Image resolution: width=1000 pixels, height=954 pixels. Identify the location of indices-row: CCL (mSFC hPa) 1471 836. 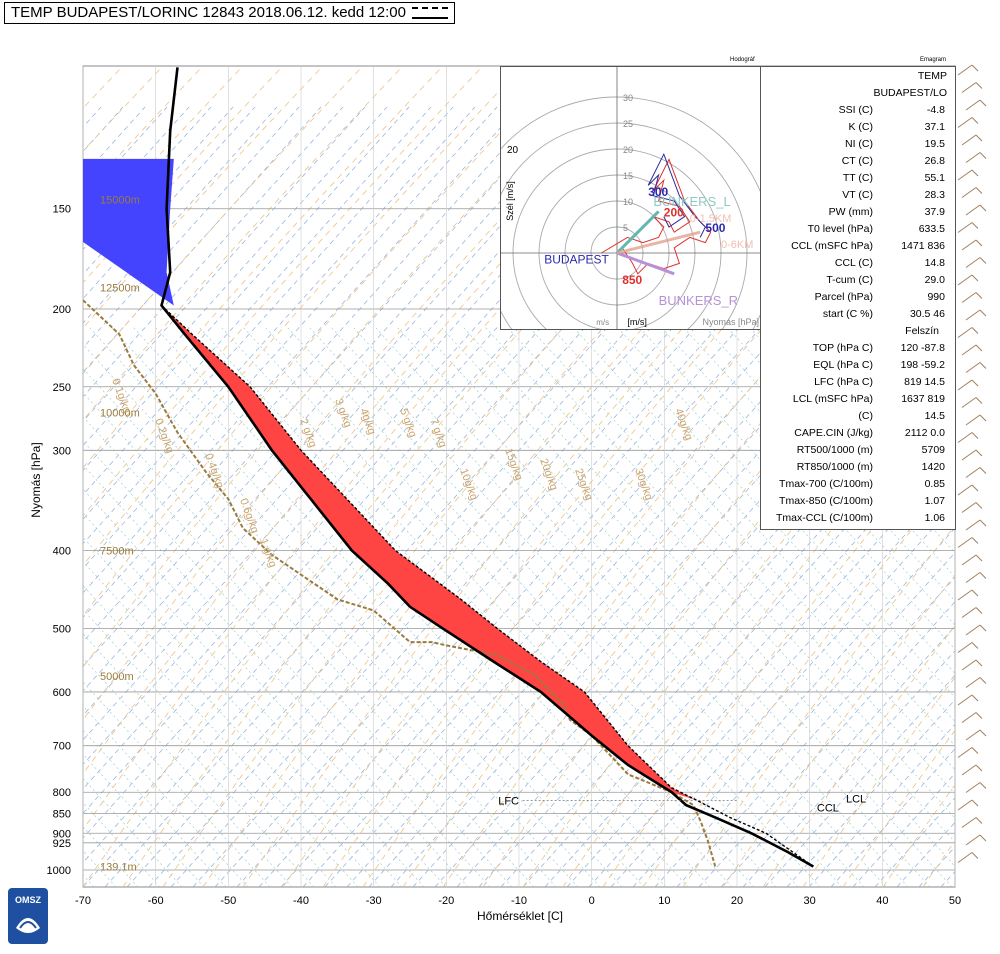
(858, 245).